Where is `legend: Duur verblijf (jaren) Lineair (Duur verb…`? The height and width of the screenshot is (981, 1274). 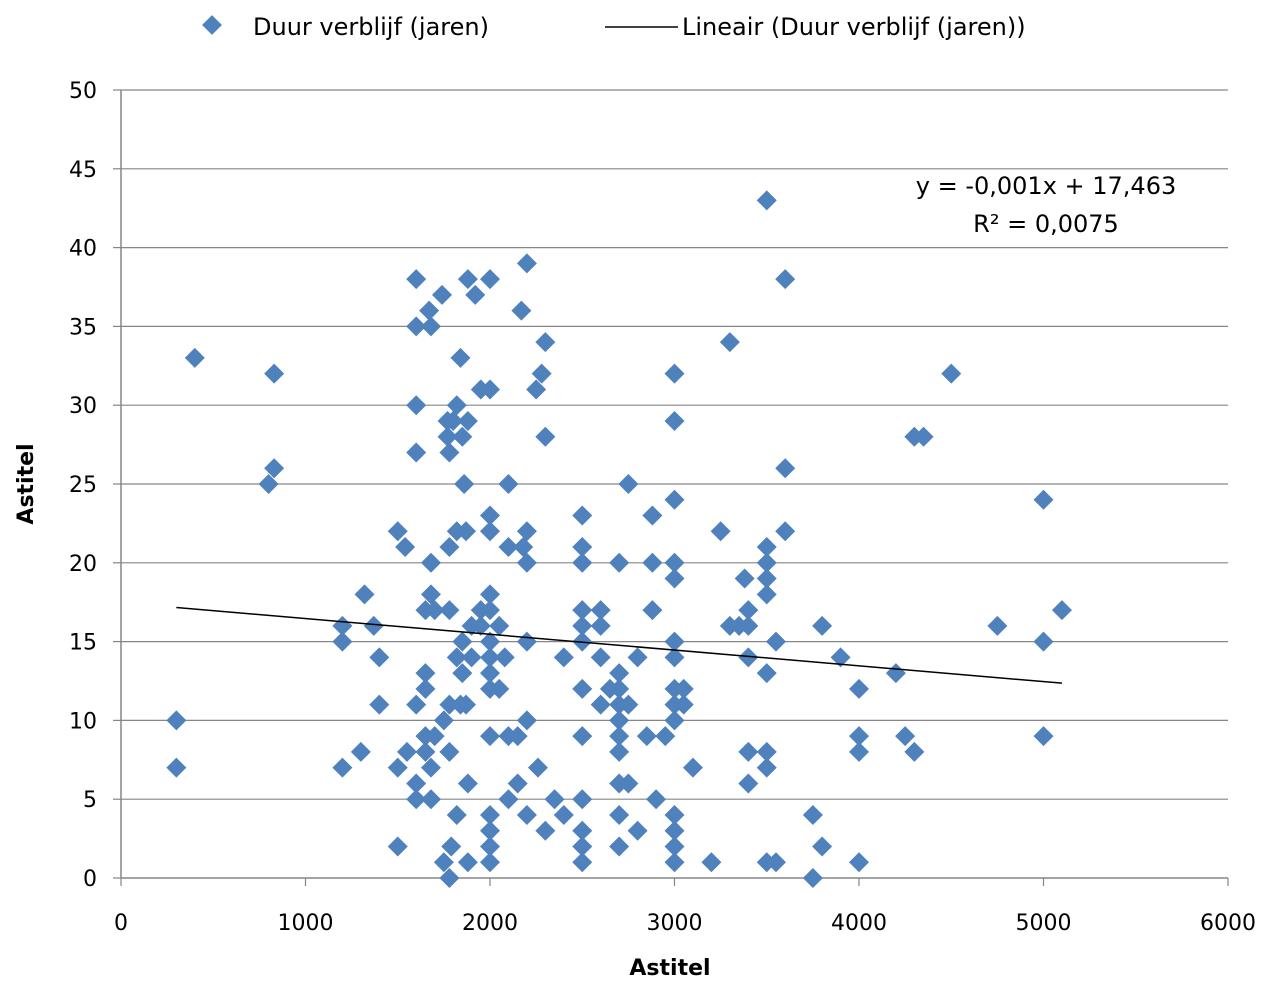 legend: Duur verblijf (jaren) Lineair (Duur verb… is located at coordinates (614, 27).